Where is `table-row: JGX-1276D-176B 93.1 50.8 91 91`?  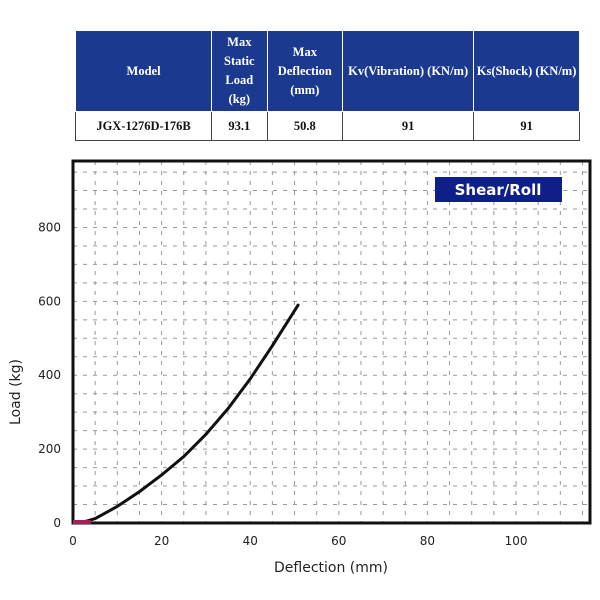
table-row: JGX-1276D-176B 93.1 50.8 91 91 is located at coordinates (327, 126).